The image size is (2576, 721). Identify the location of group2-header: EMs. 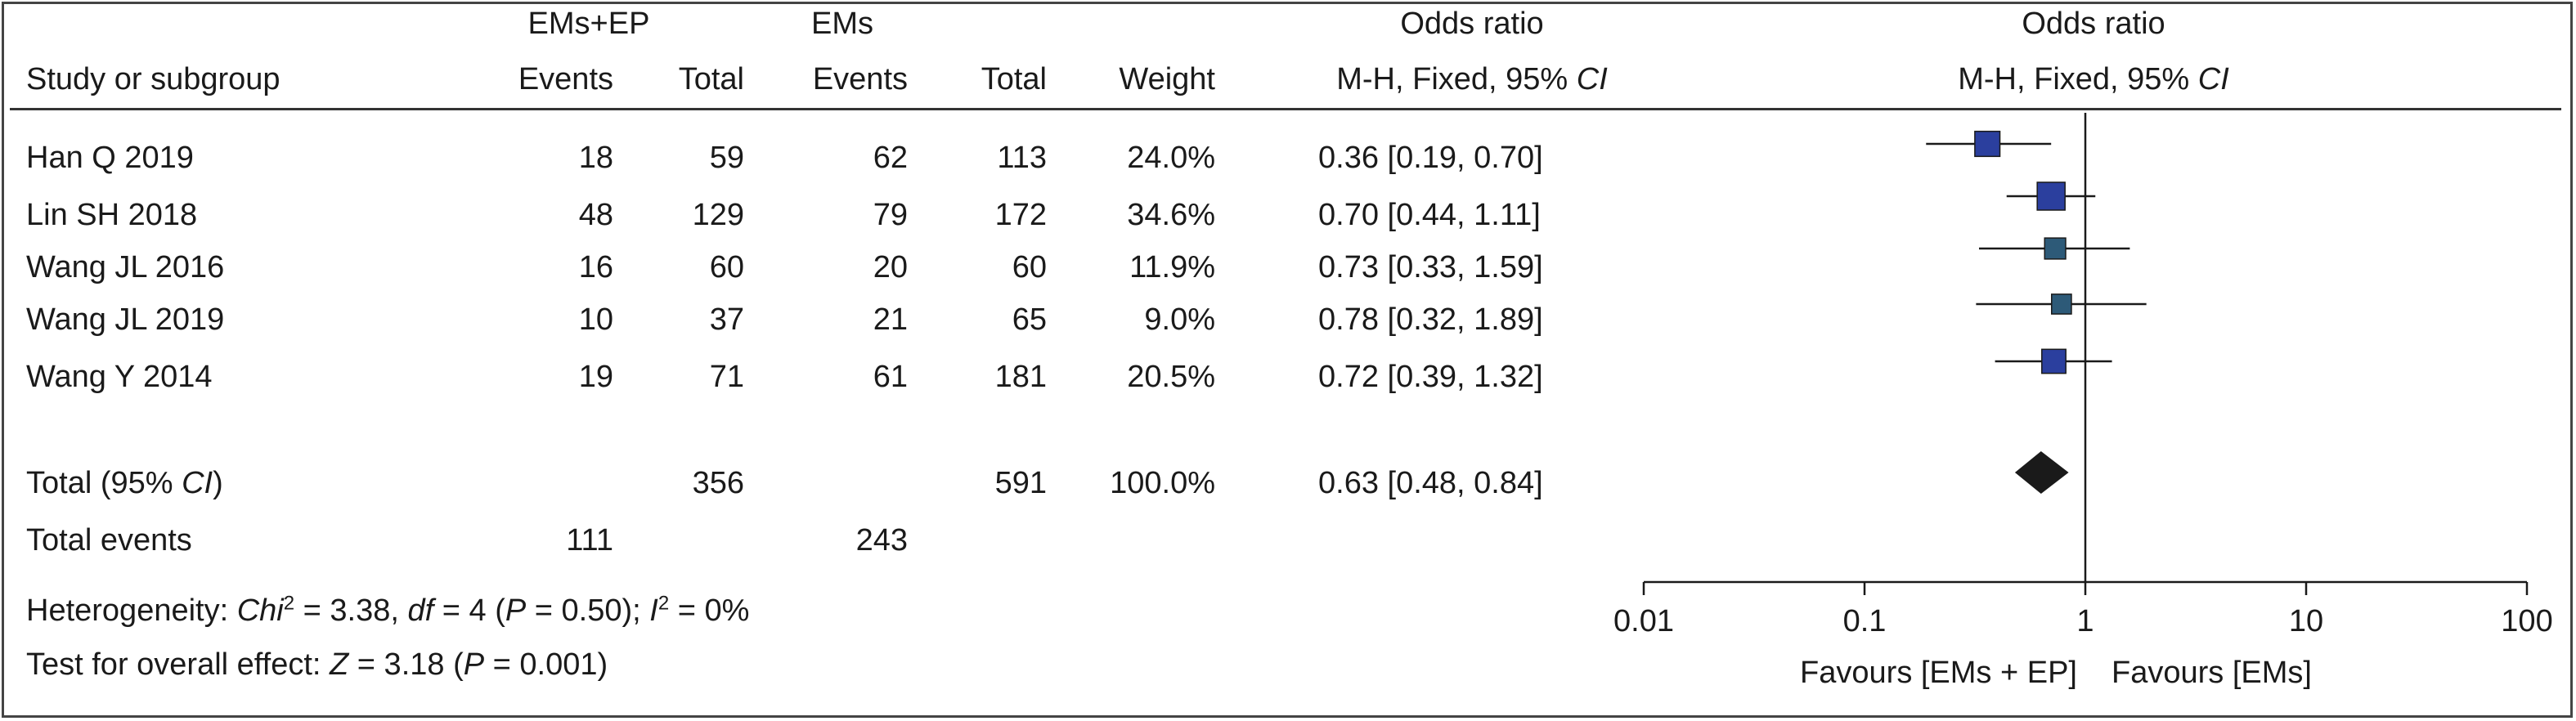
(842, 24).